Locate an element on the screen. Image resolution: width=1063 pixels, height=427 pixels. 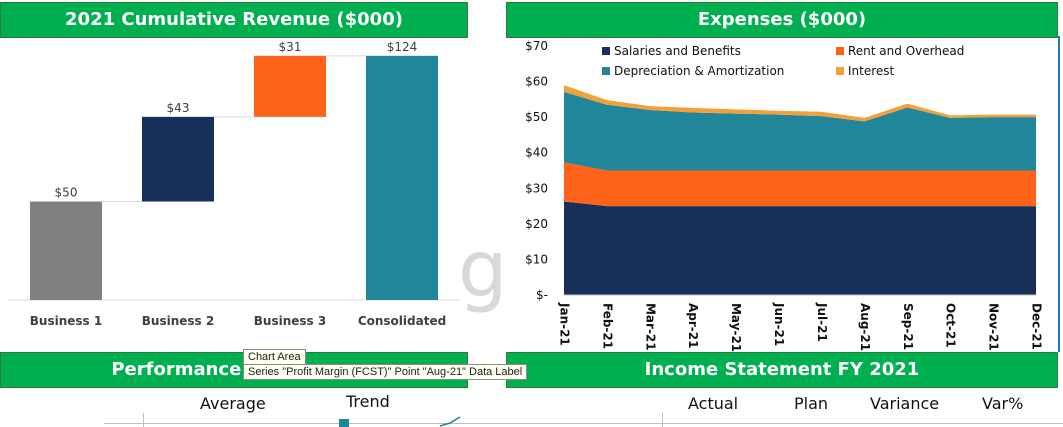
x-tick-label: Jul-21 is located at coordinates (822, 322).